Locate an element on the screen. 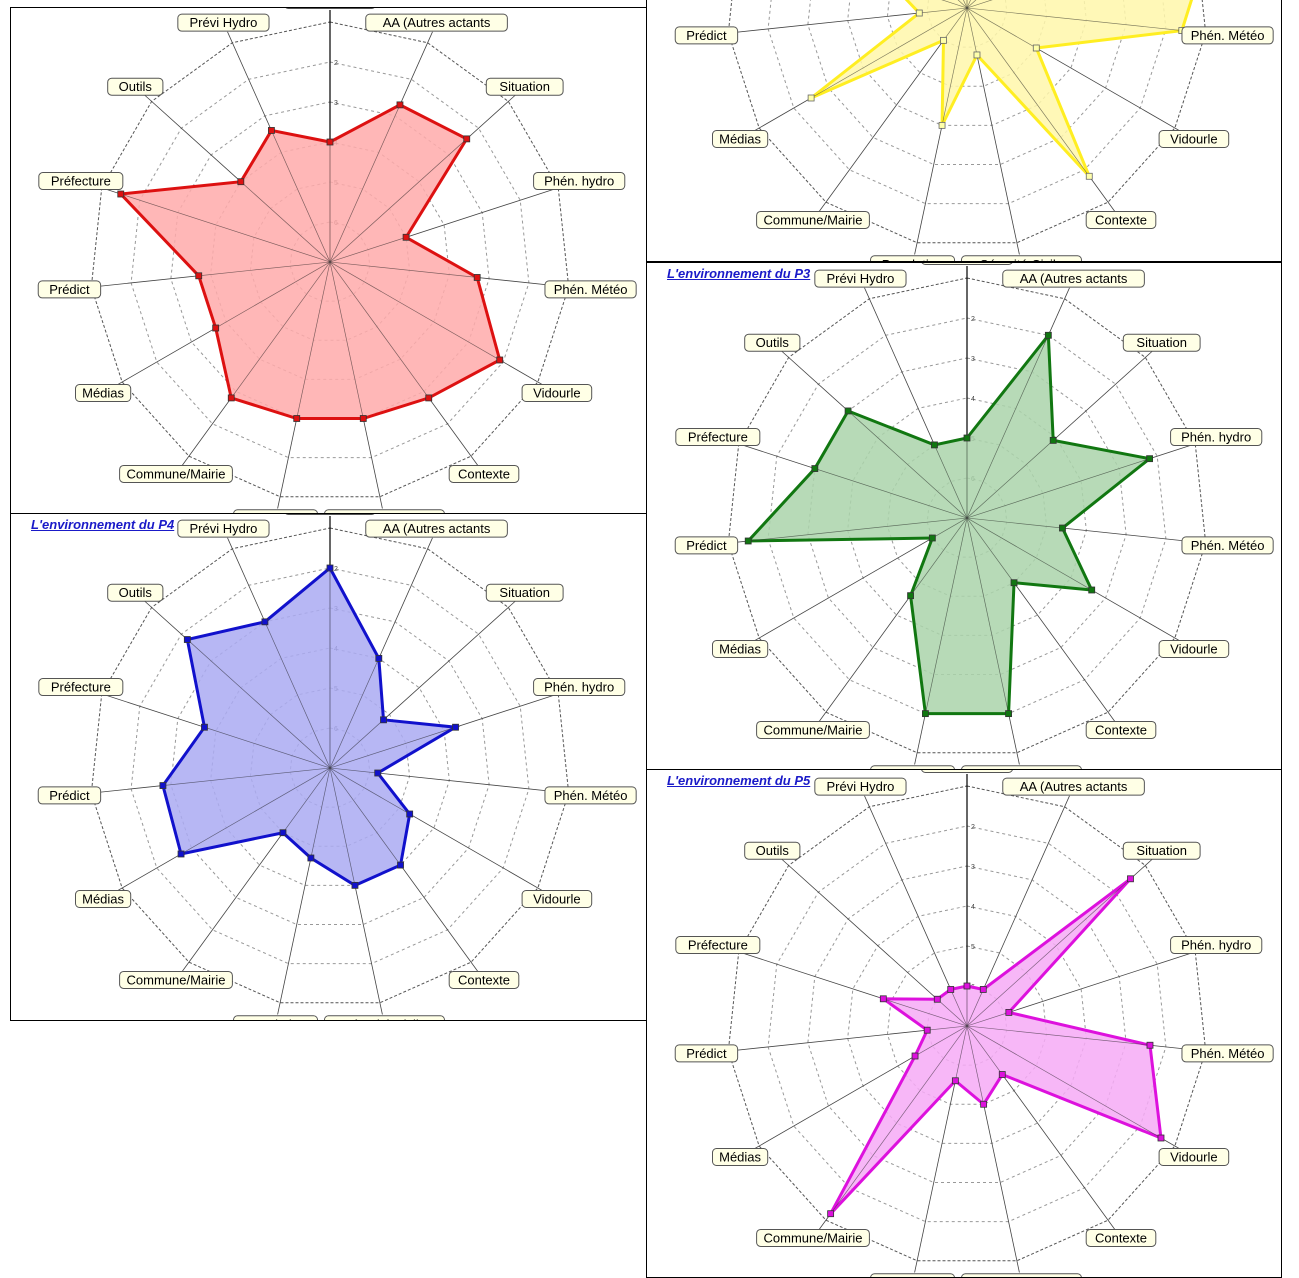 This screenshot has width=1299, height=1278. tick-label: 3 is located at coordinates (973, 359).